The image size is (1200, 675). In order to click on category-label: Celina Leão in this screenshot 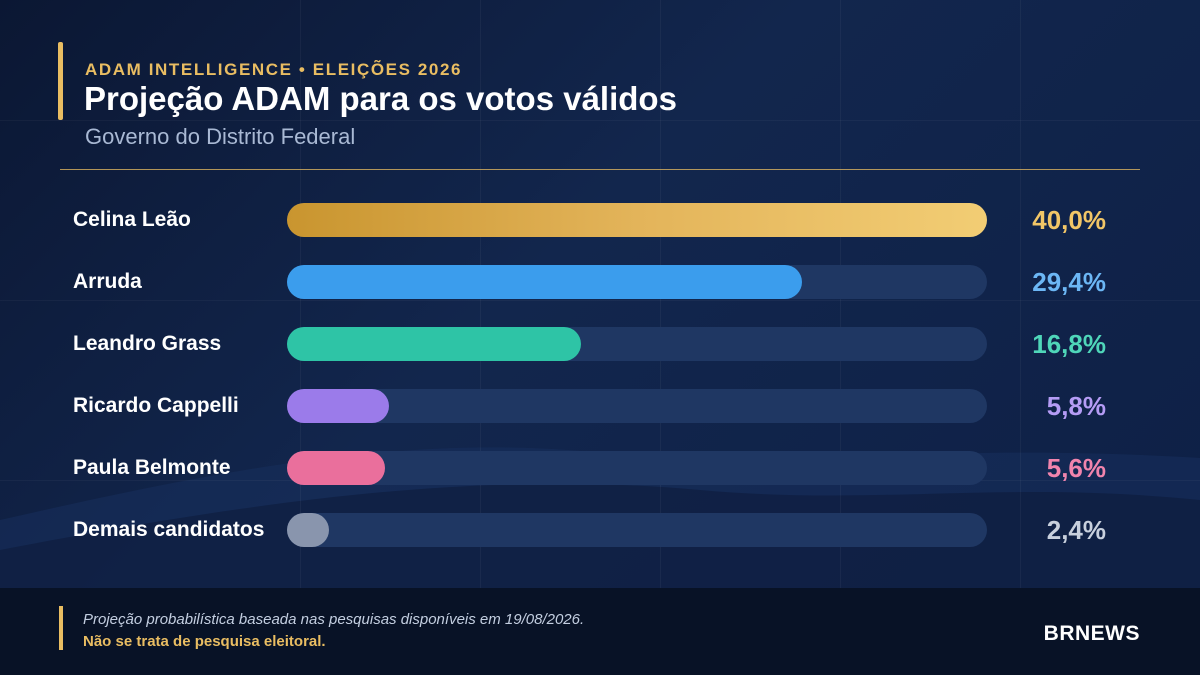, I will do `click(132, 219)`.